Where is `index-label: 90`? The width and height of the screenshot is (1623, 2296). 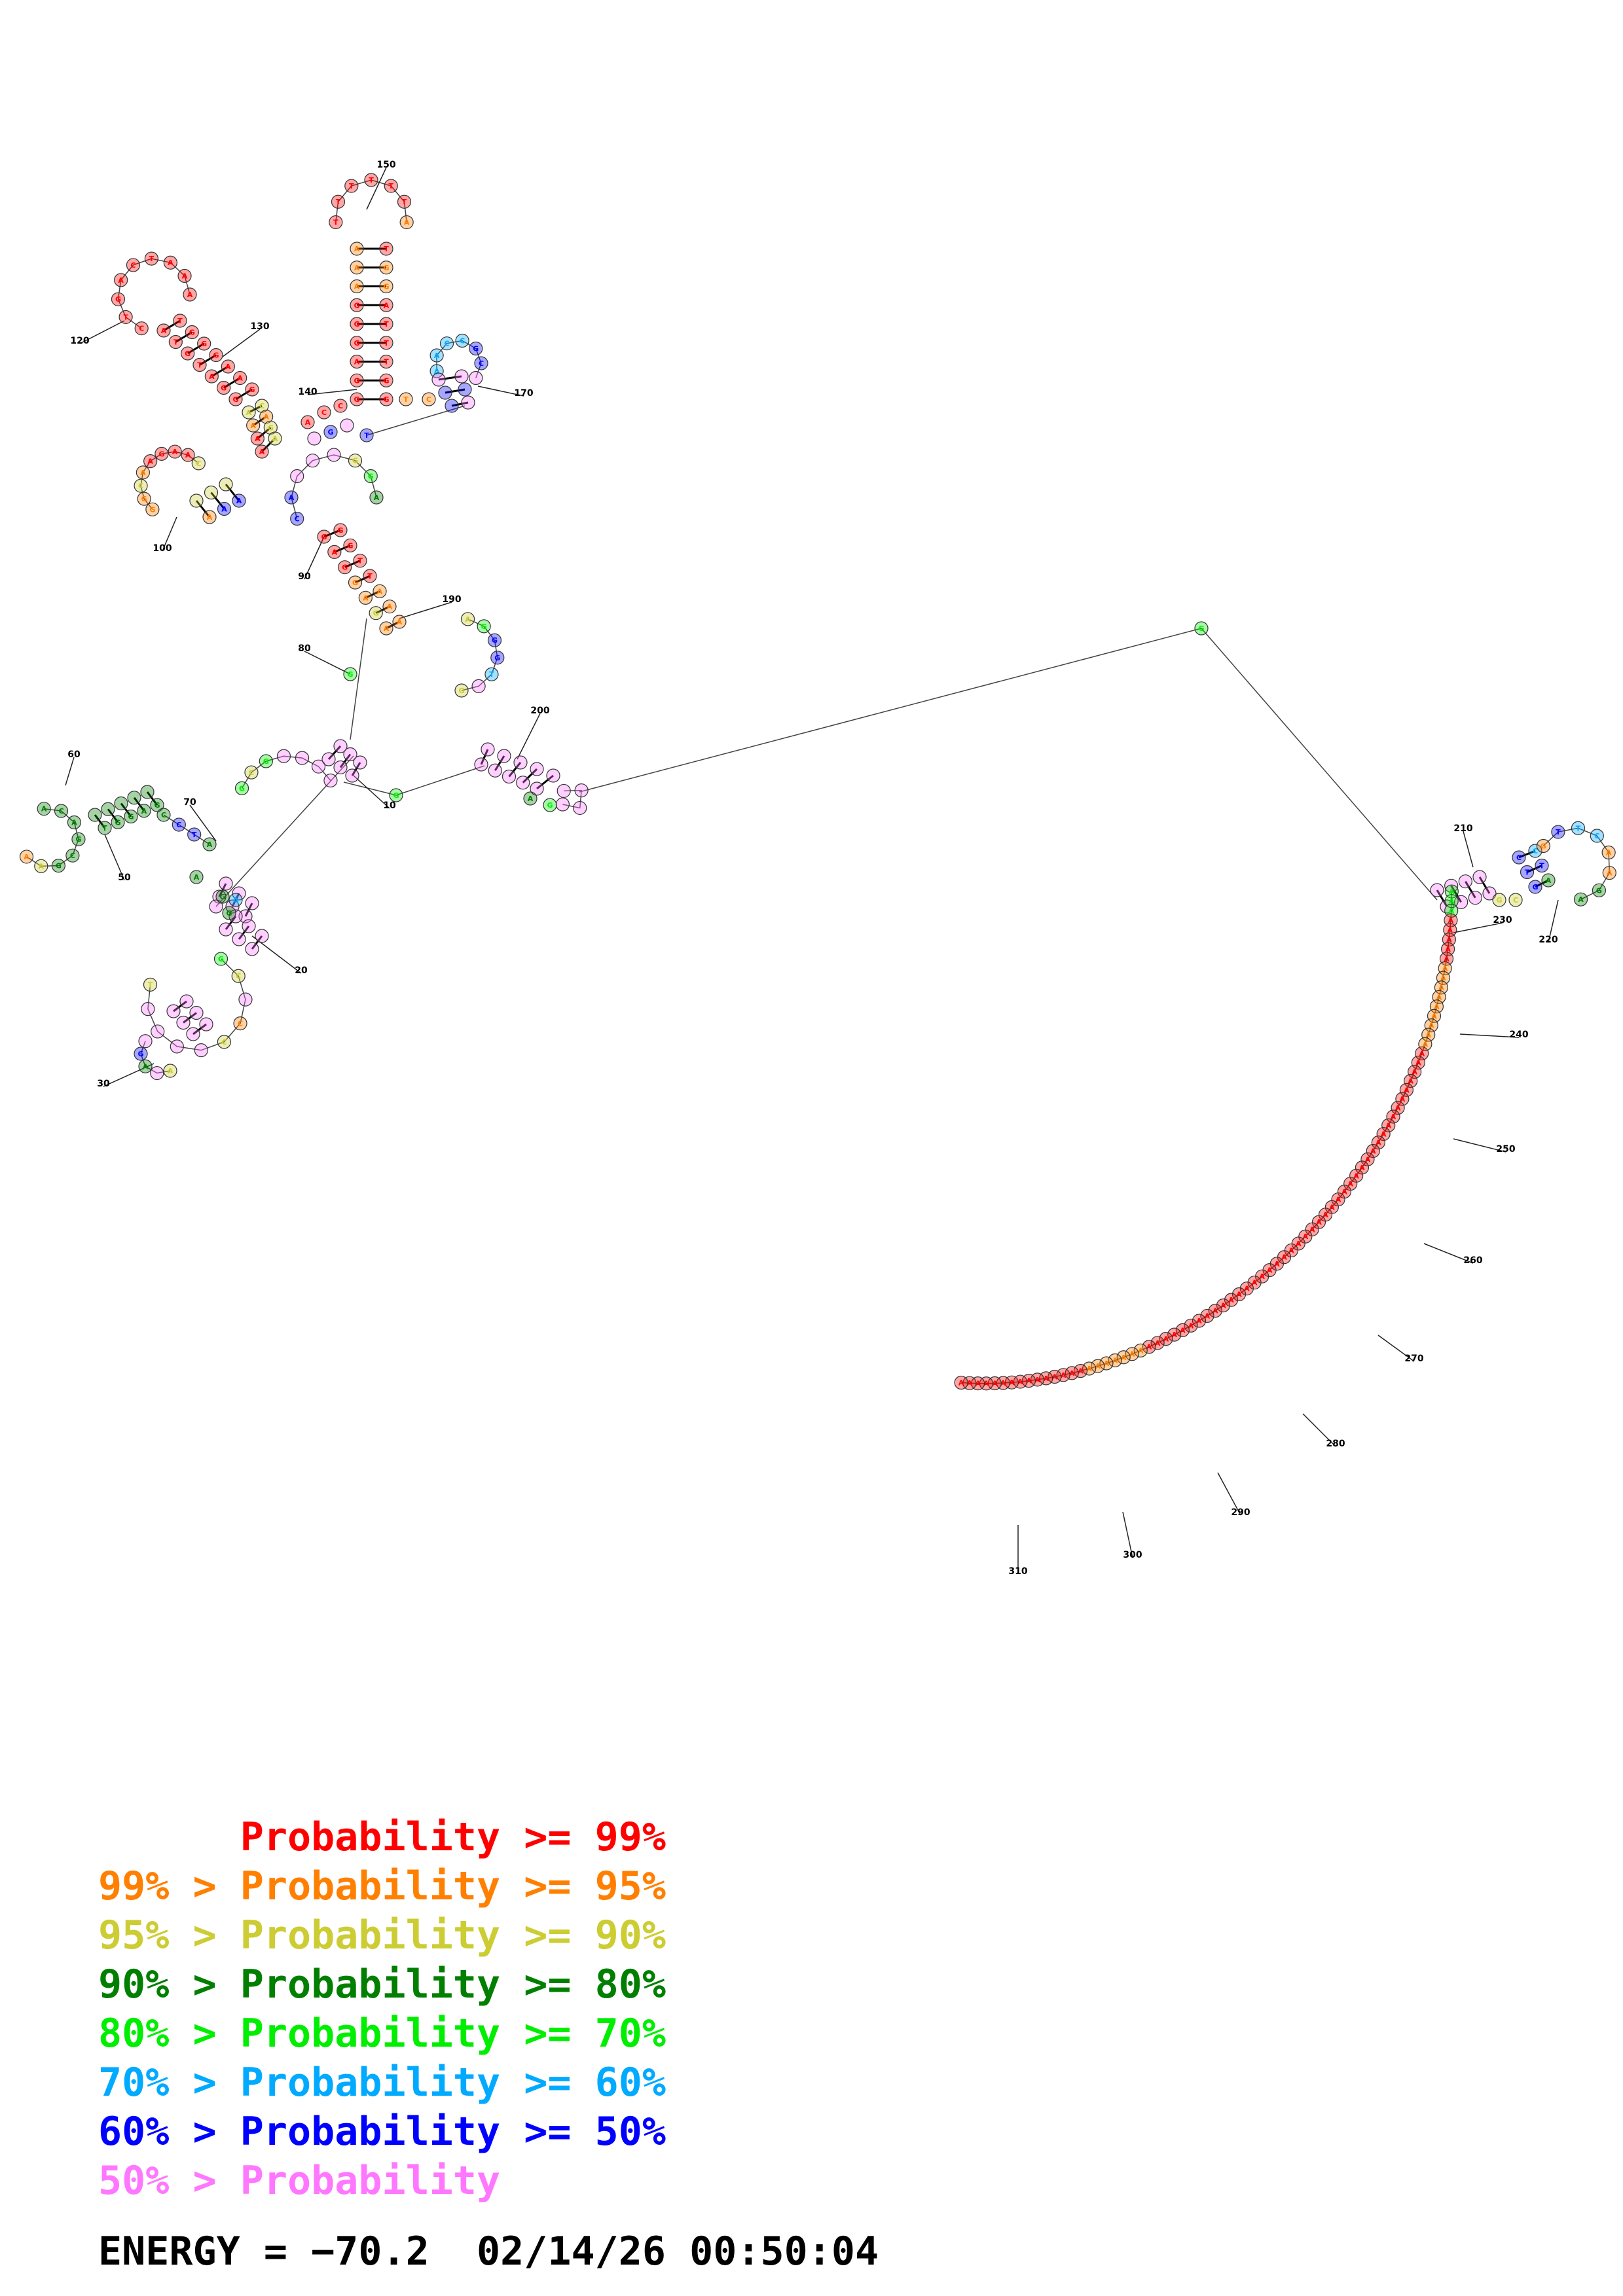
index-label: 90 is located at coordinates (304, 576).